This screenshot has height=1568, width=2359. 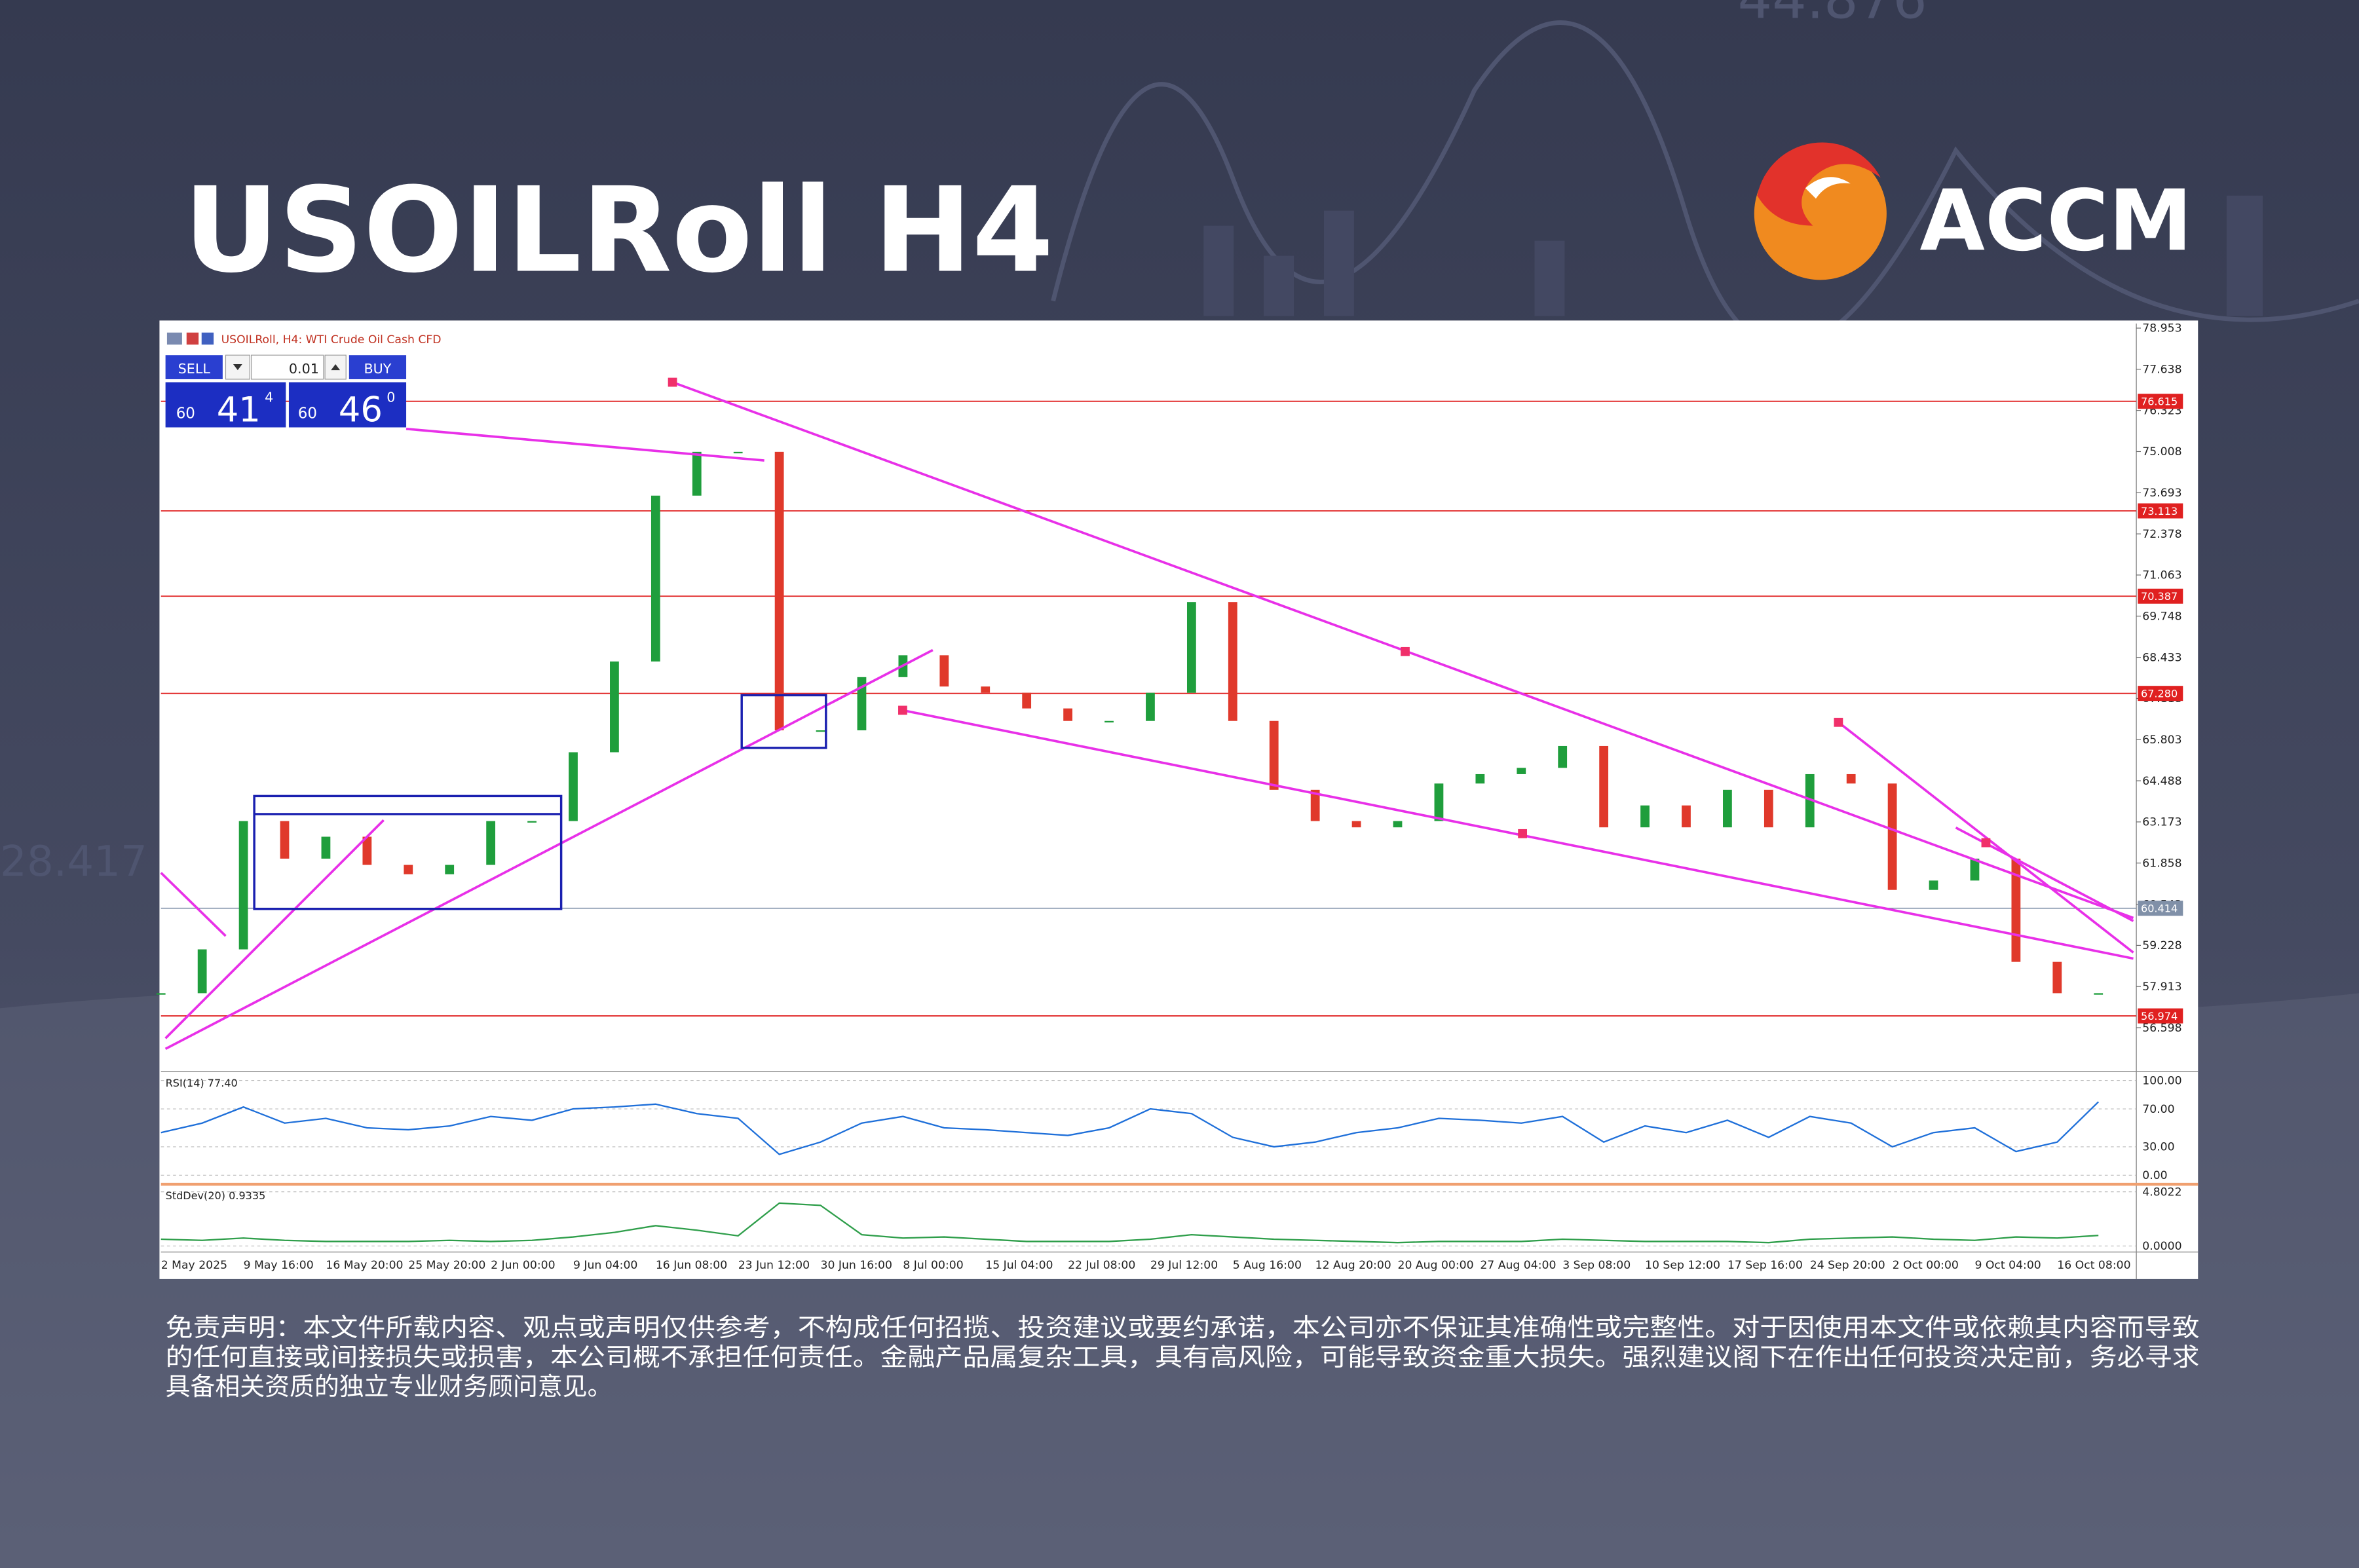 I want to click on y-tick-label: 56.598, so click(x=2161, y=1028).